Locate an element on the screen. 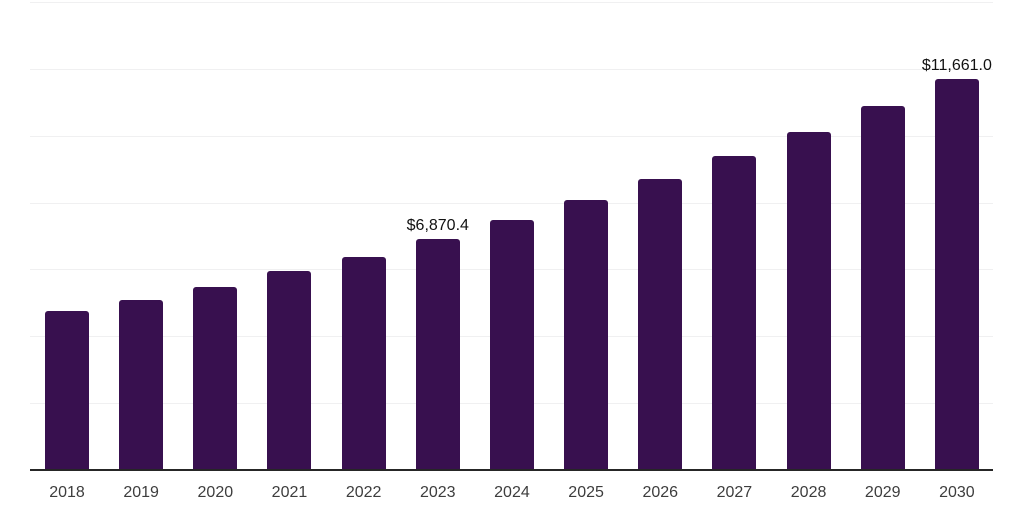 The width and height of the screenshot is (1024, 512). bar-column-2026 is located at coordinates (660, 324).